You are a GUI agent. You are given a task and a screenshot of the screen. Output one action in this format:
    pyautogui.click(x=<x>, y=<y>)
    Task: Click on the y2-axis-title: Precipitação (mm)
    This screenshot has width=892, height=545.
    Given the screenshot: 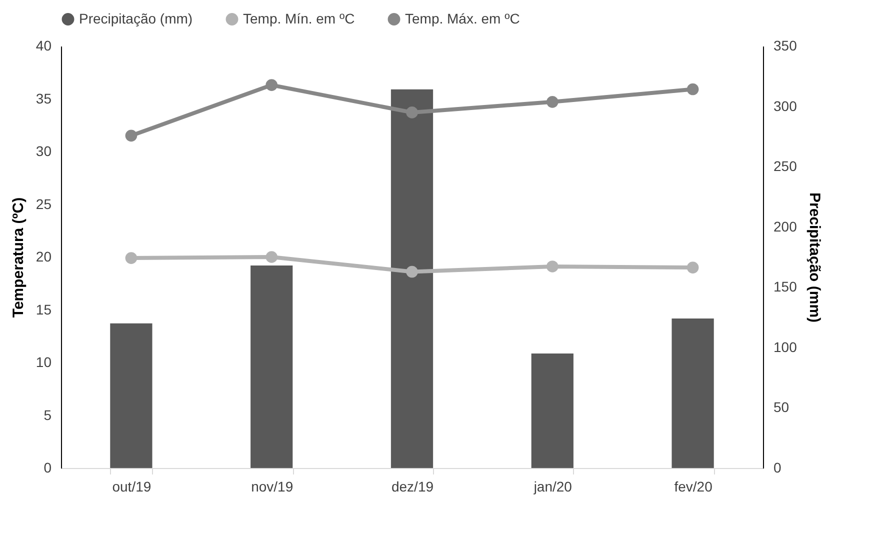 What is the action you would take?
    pyautogui.click(x=814, y=257)
    